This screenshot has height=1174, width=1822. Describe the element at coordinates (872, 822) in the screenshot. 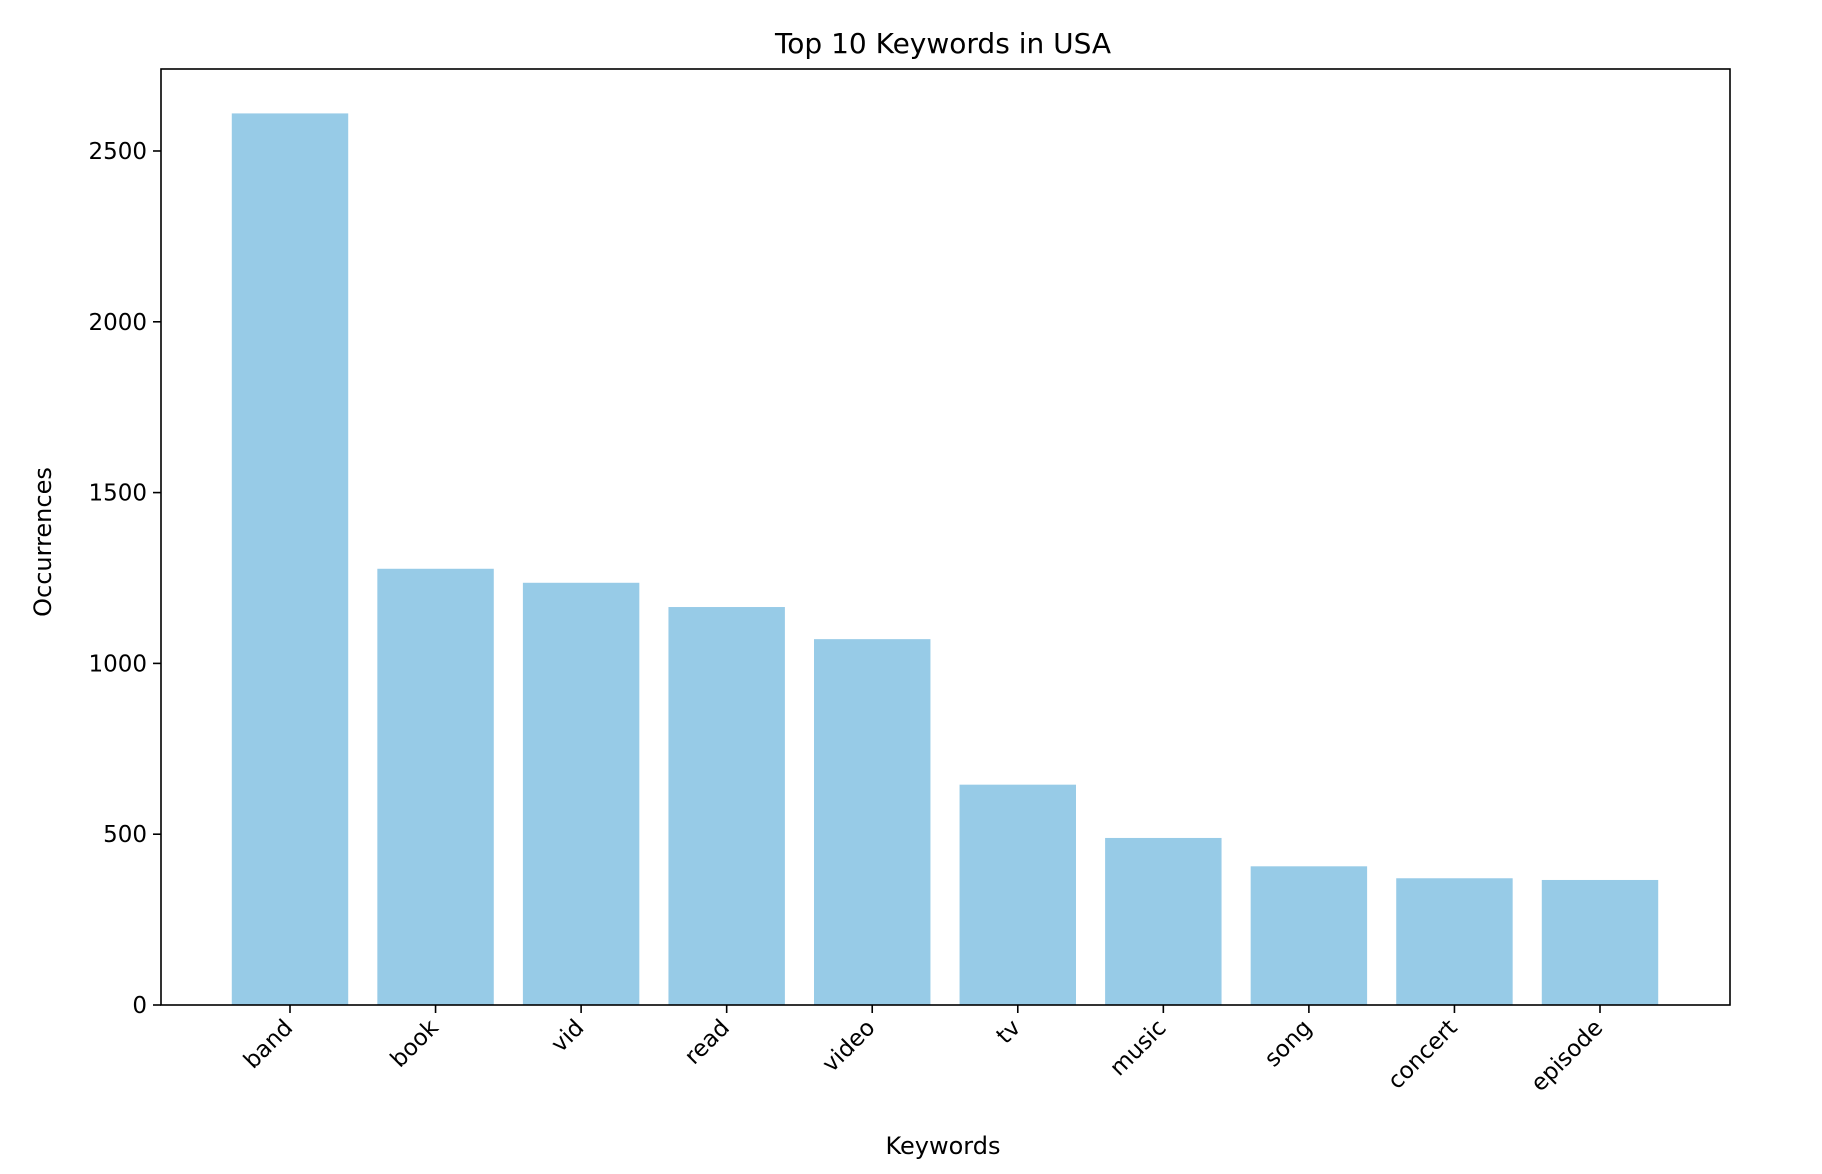

I see `bar-video` at that location.